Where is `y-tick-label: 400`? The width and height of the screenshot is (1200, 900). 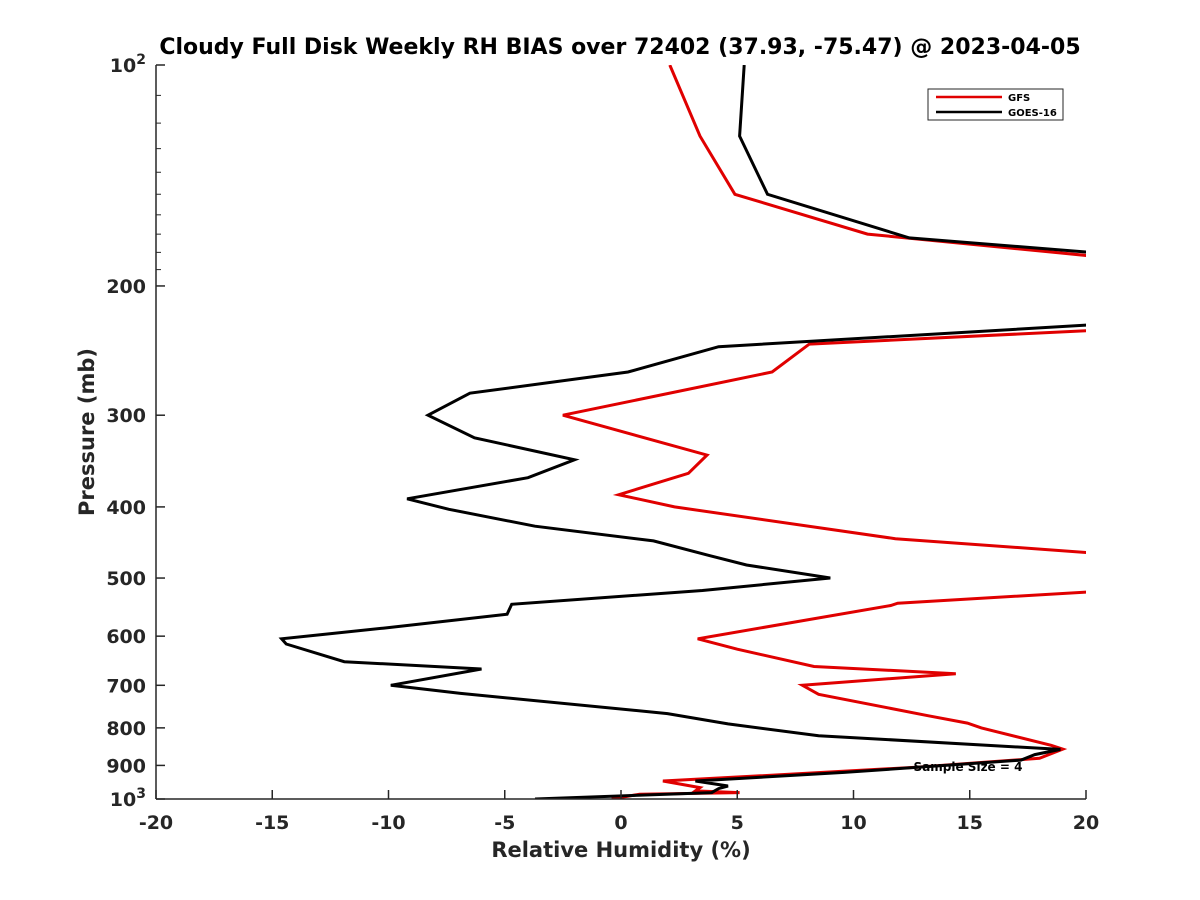
y-tick-label: 400 is located at coordinates (126, 508).